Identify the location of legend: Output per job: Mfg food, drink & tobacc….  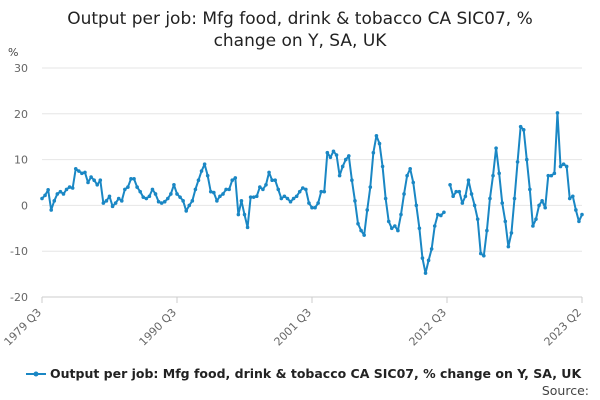
(304, 373).